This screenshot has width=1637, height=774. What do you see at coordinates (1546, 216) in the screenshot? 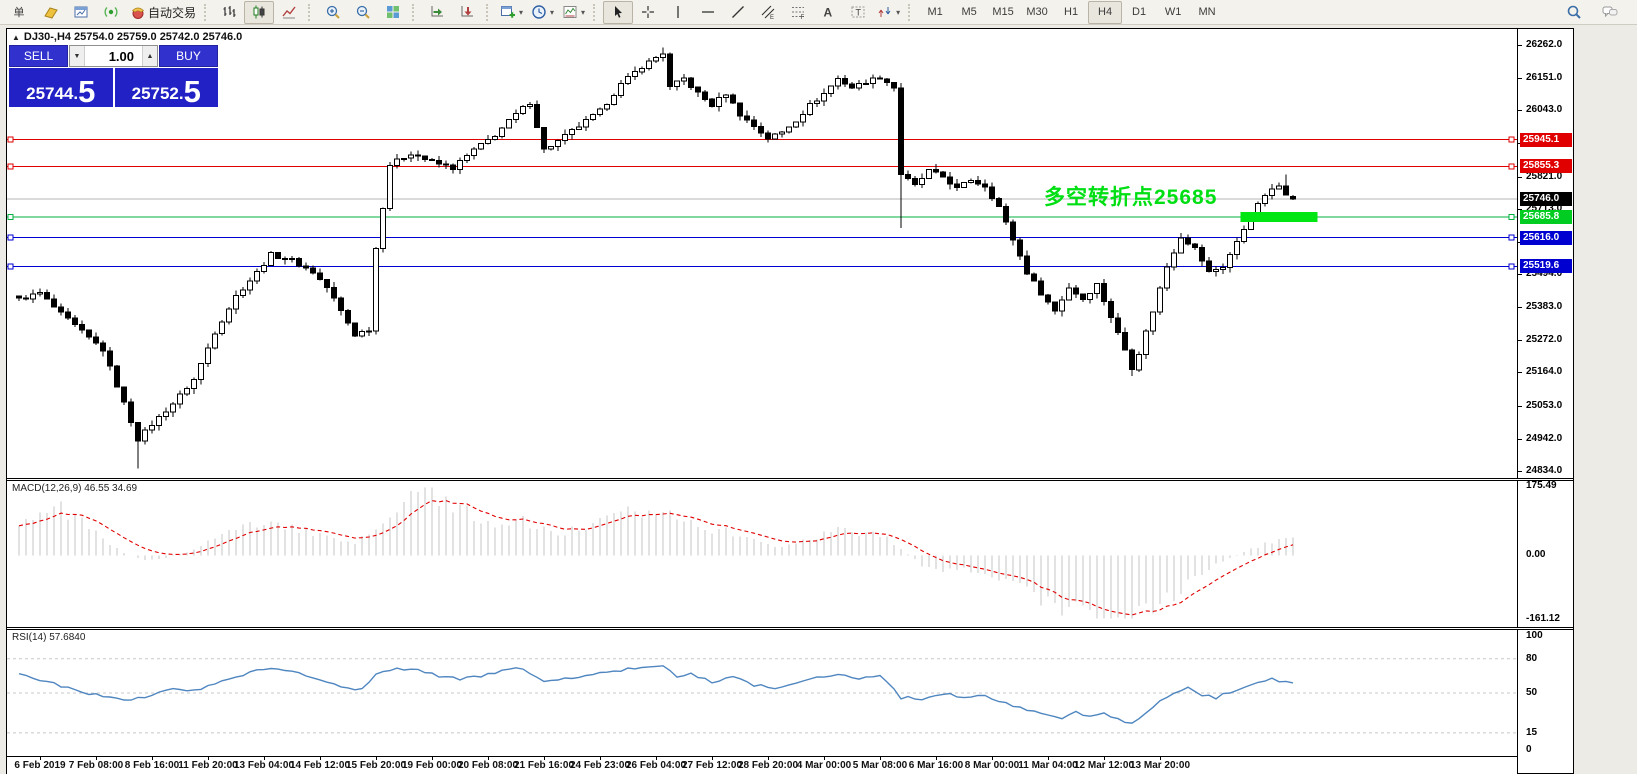
I see `price-badge-pivot: 25685.8` at bounding box center [1546, 216].